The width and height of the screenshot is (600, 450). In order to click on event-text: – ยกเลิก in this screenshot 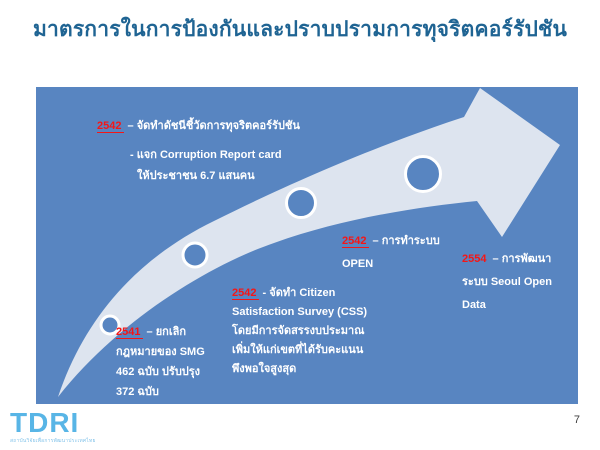, I will do `click(166, 332)`.